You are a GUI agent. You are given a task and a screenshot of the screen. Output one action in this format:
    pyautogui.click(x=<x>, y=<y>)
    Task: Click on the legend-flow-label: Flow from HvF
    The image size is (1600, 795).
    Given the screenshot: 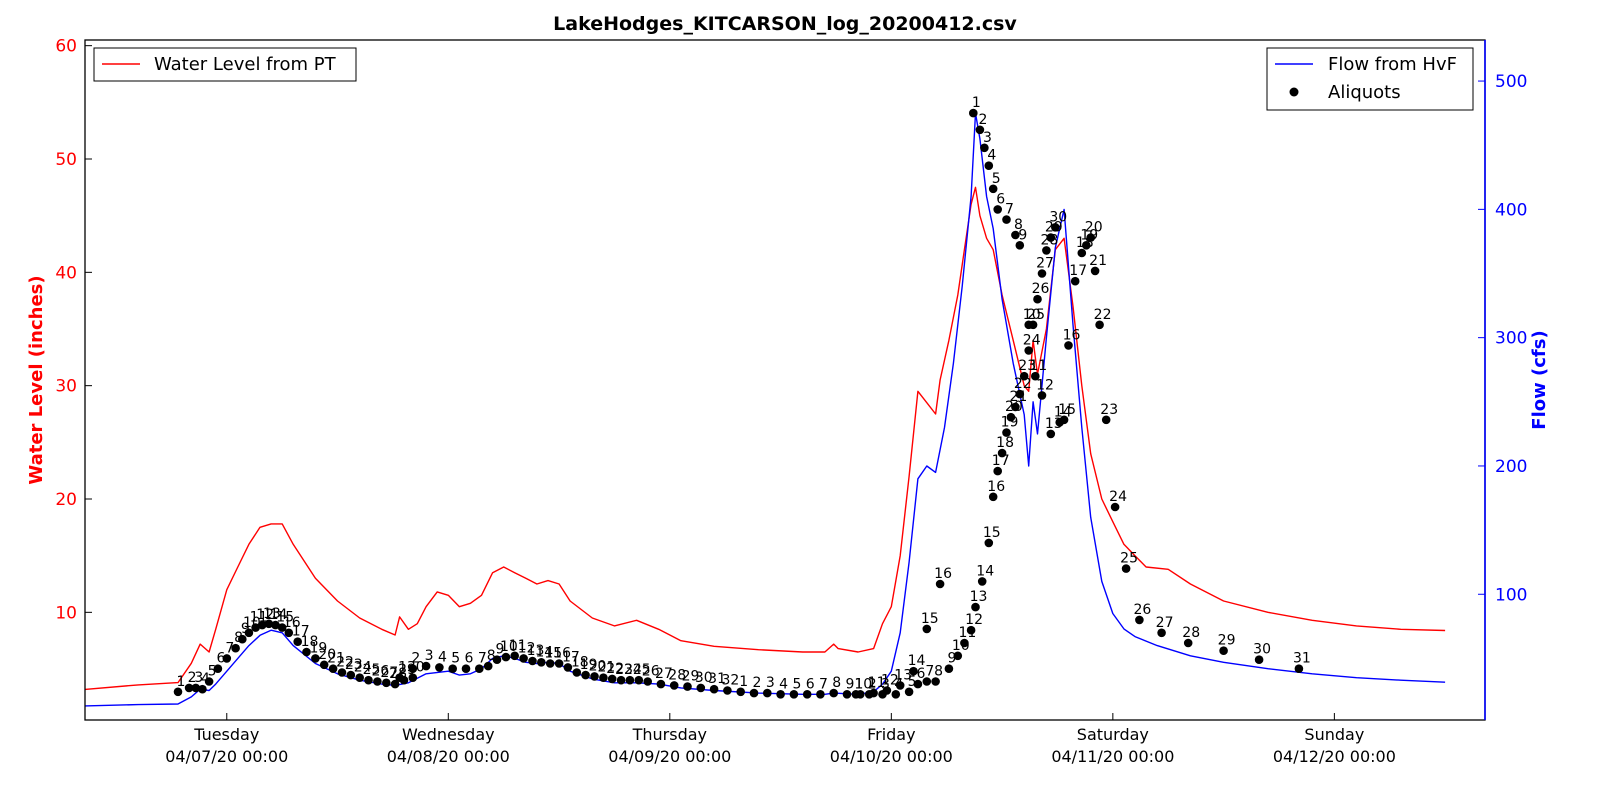 What is the action you would take?
    pyautogui.click(x=1392, y=64)
    